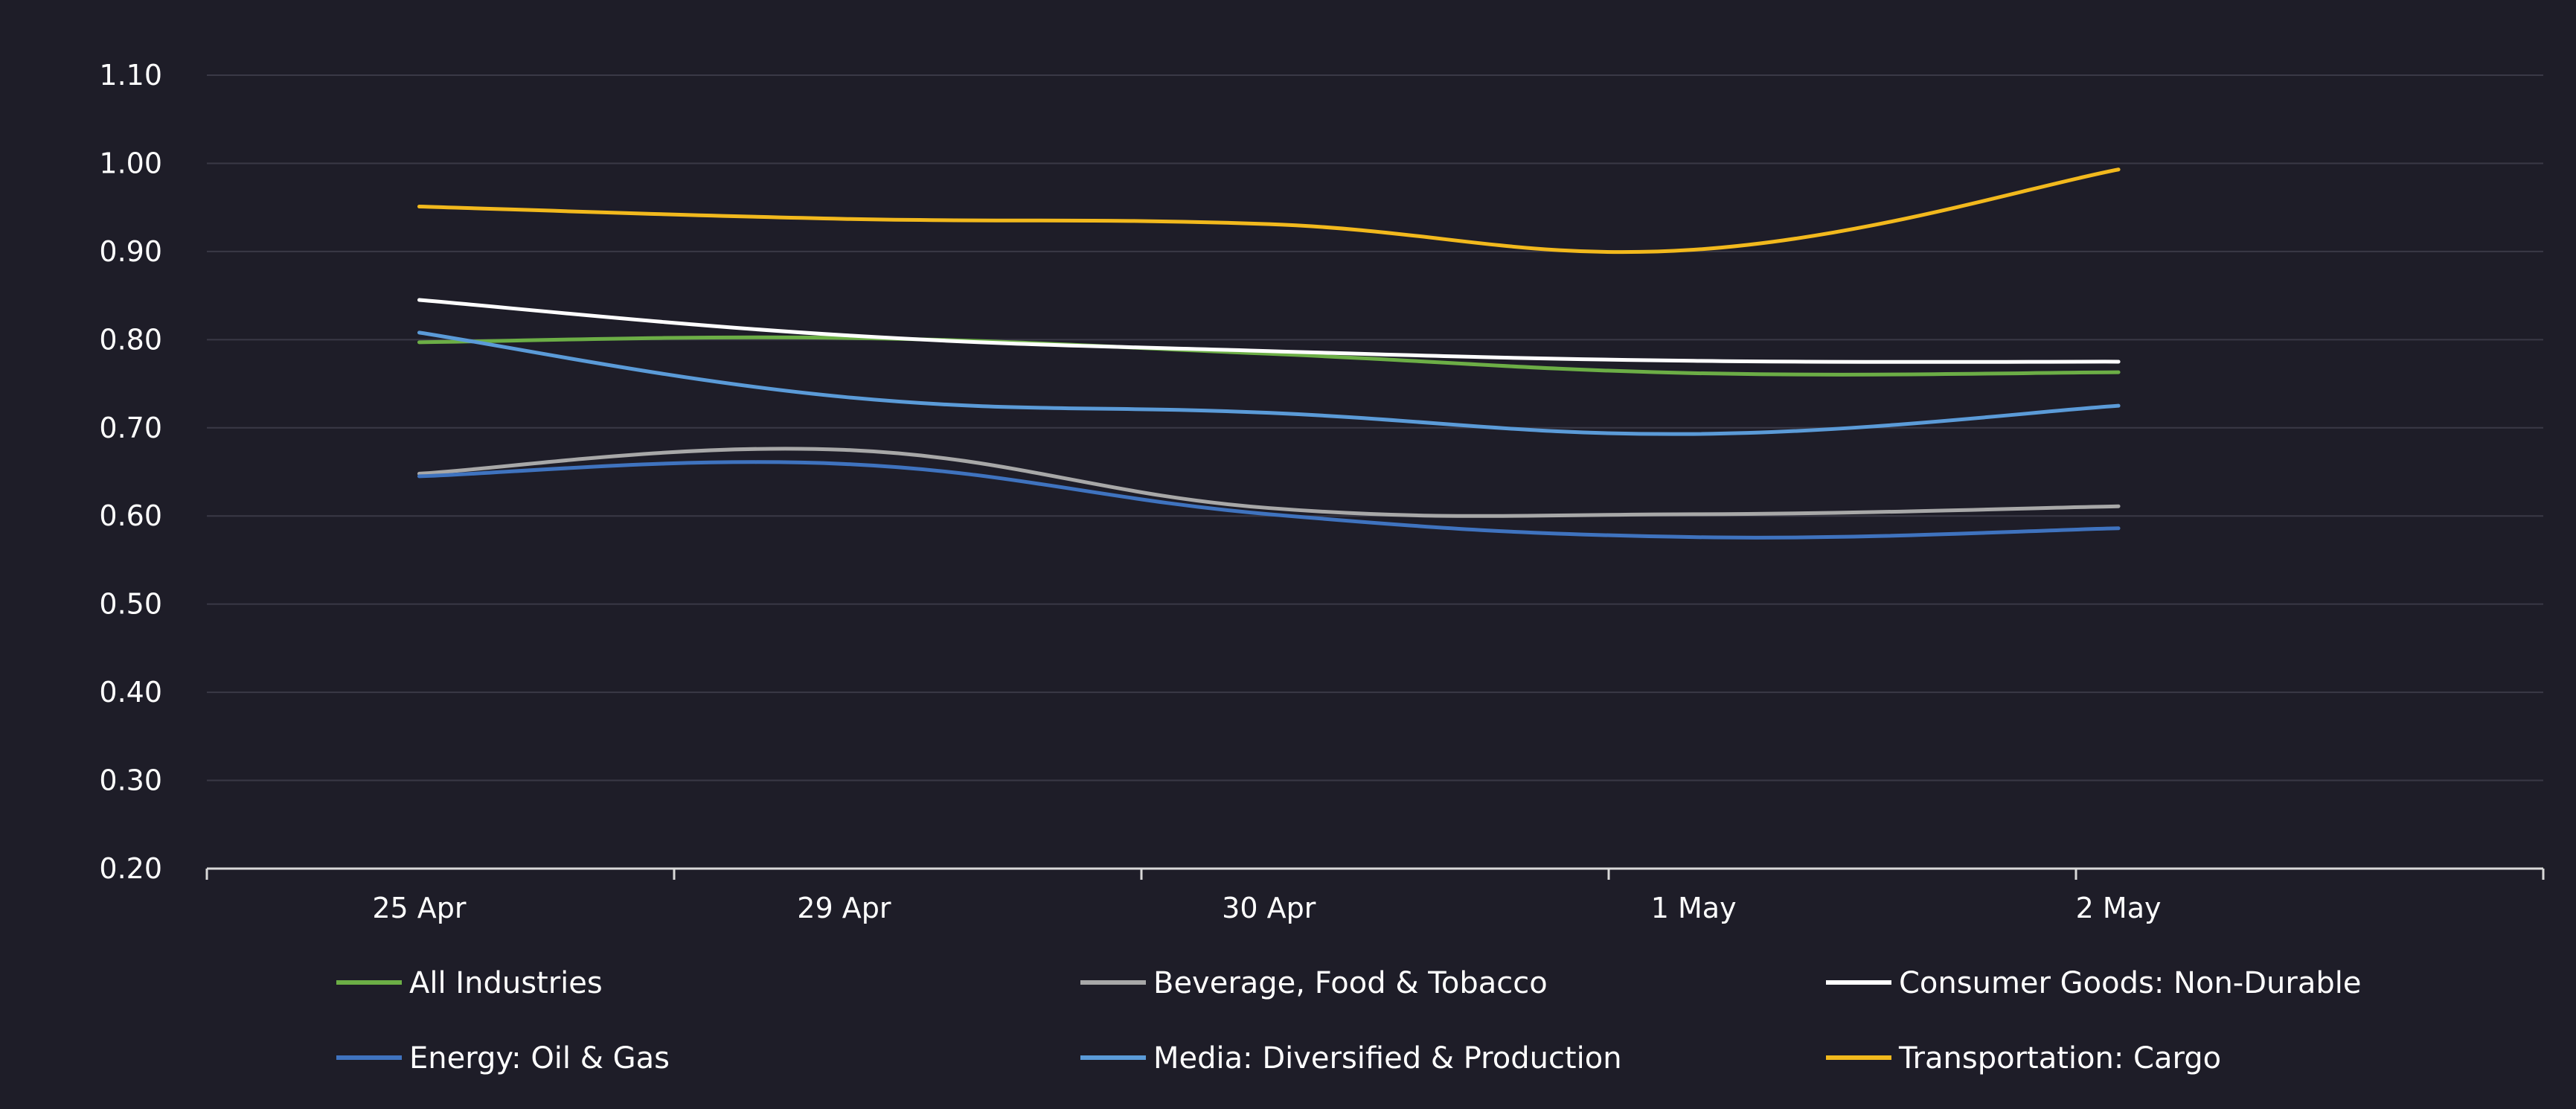  What do you see at coordinates (2060, 1058) in the screenshot?
I see `legend-label: Transportation: Cargo` at bounding box center [2060, 1058].